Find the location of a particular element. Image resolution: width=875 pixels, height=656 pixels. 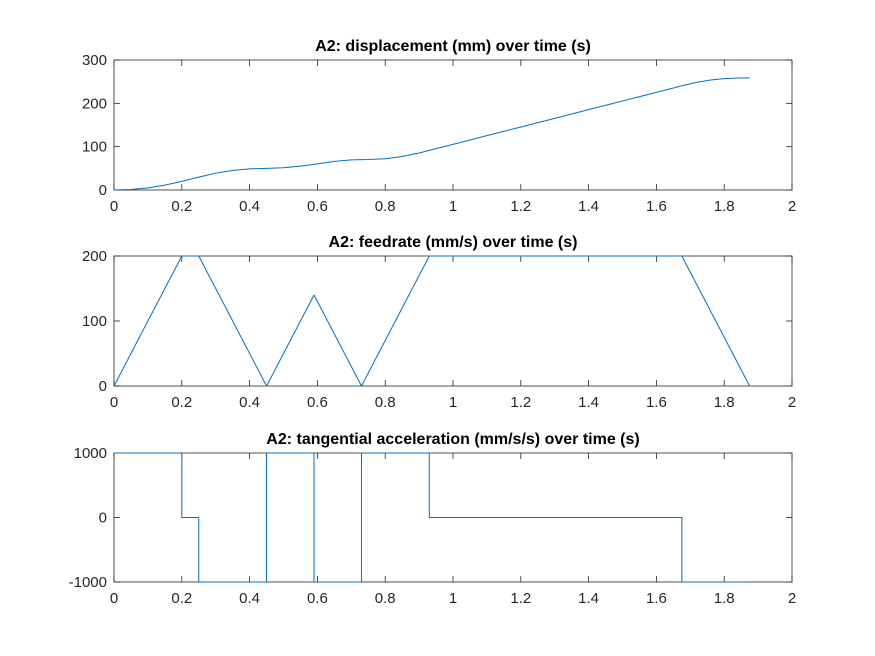

chart-title: A2: feedrate (mm/s) over time (s) is located at coordinates (453, 242).